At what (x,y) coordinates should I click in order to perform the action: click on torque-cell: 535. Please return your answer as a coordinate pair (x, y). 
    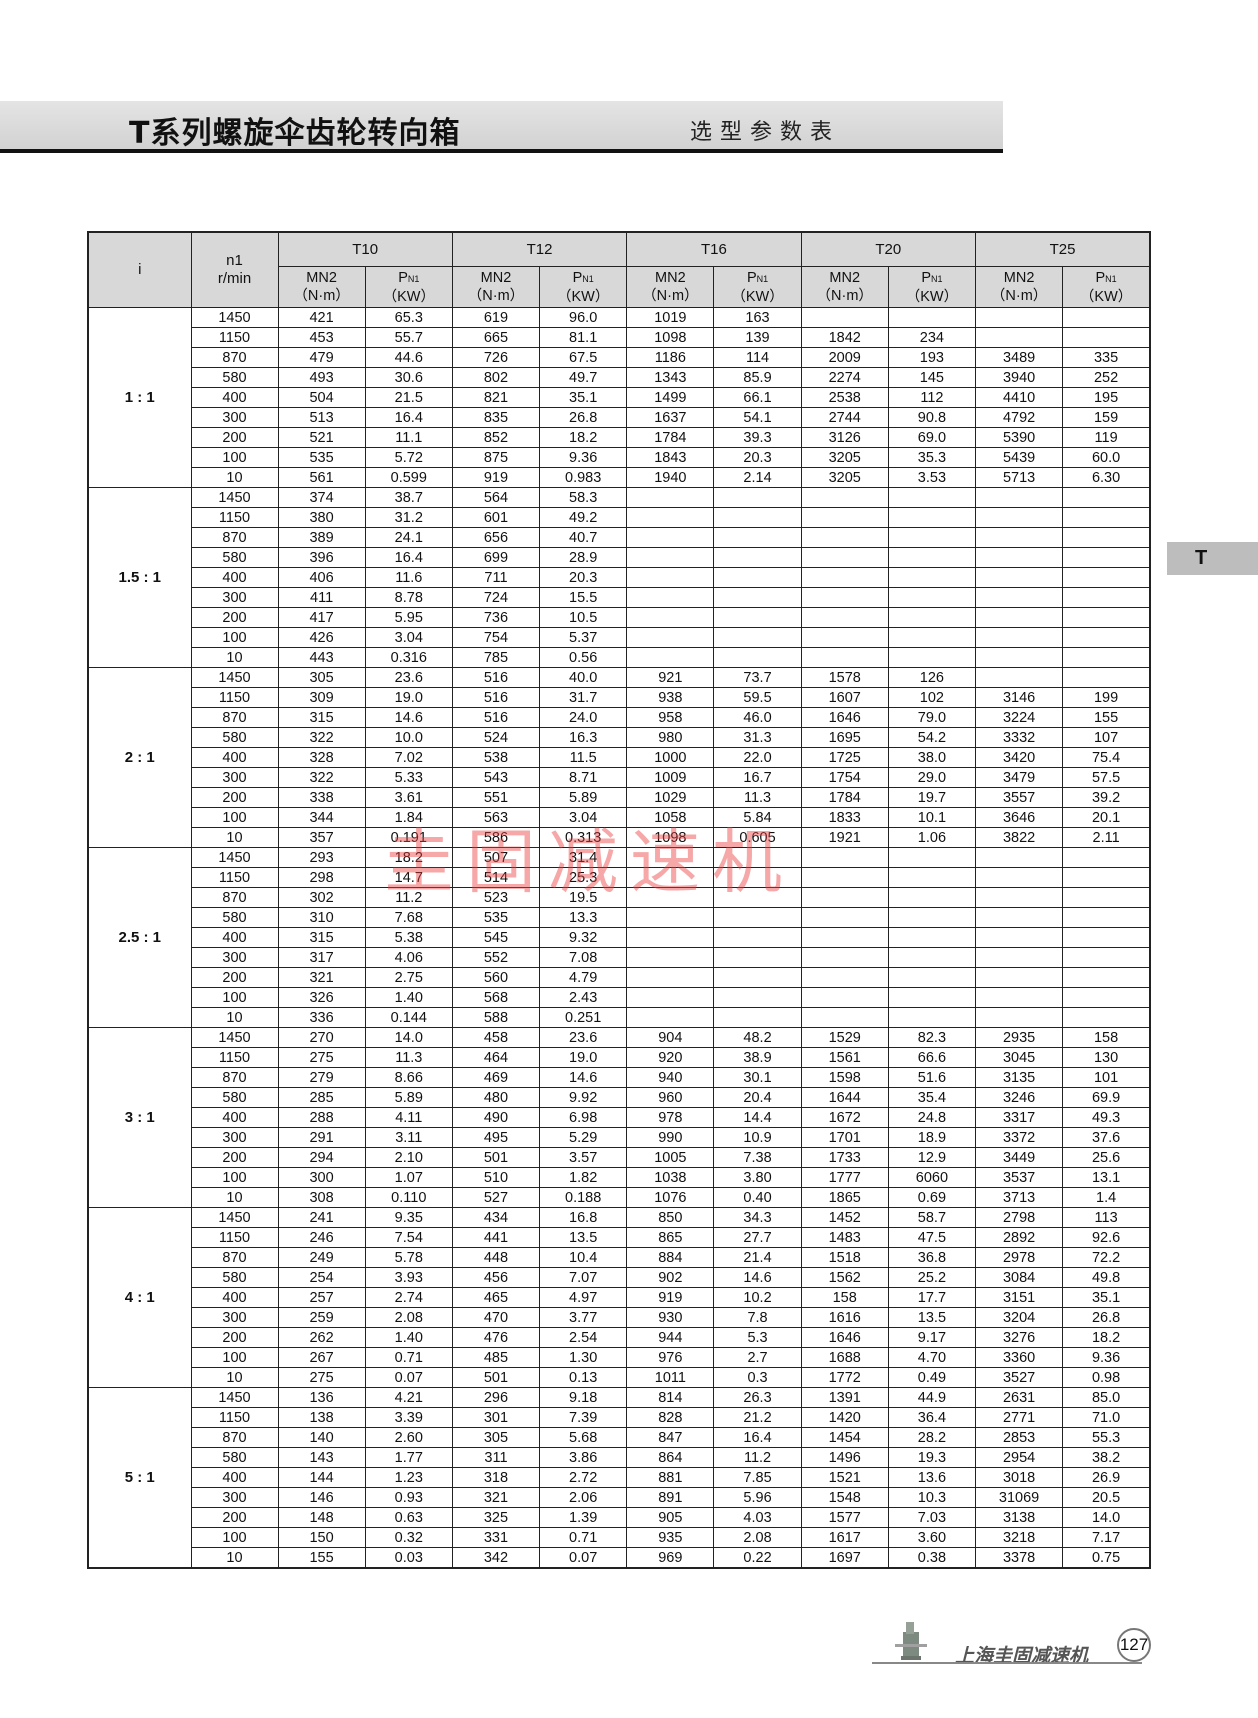
    Looking at the image, I should click on (321, 457).